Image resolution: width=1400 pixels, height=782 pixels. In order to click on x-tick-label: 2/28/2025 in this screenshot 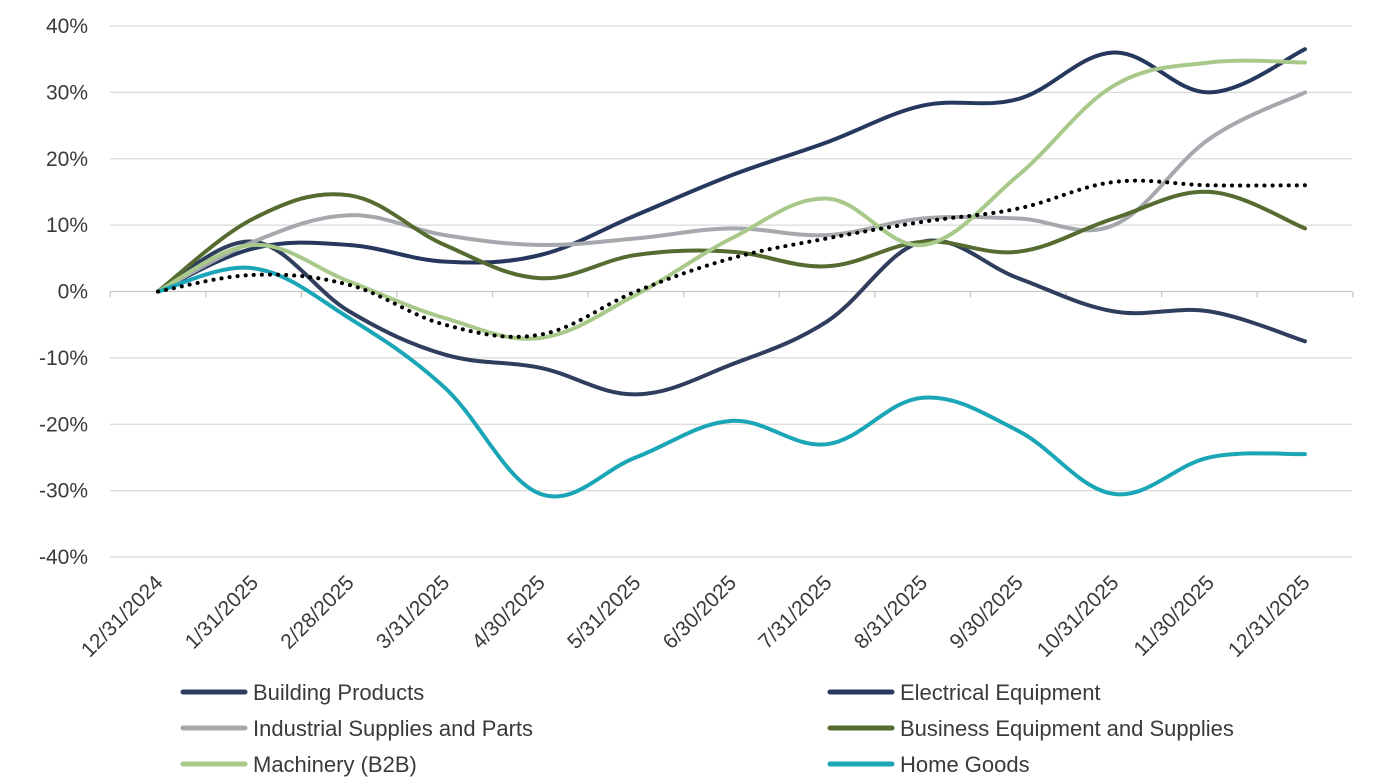, I will do `click(317, 612)`.